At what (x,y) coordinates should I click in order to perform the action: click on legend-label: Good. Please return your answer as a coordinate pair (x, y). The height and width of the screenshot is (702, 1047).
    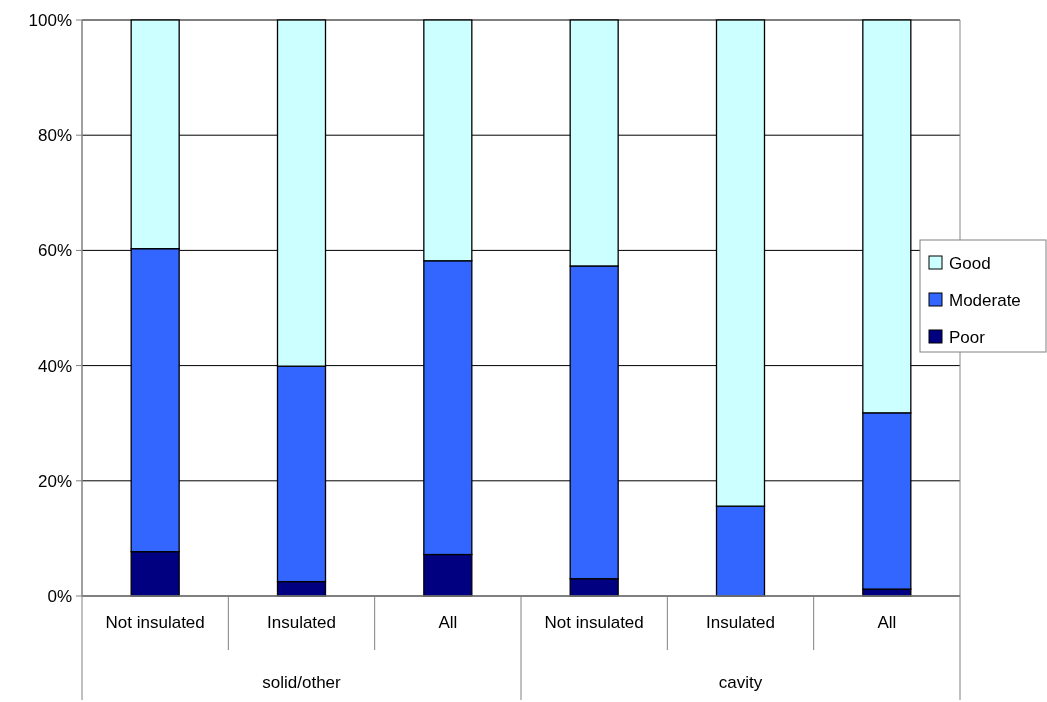
    Looking at the image, I should click on (970, 263).